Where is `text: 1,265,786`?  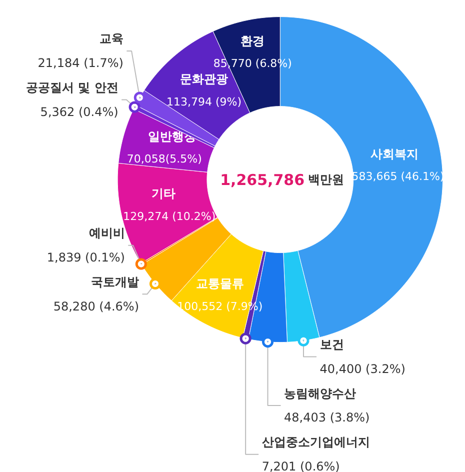
text: 1,265,786 is located at coordinates (262, 180).